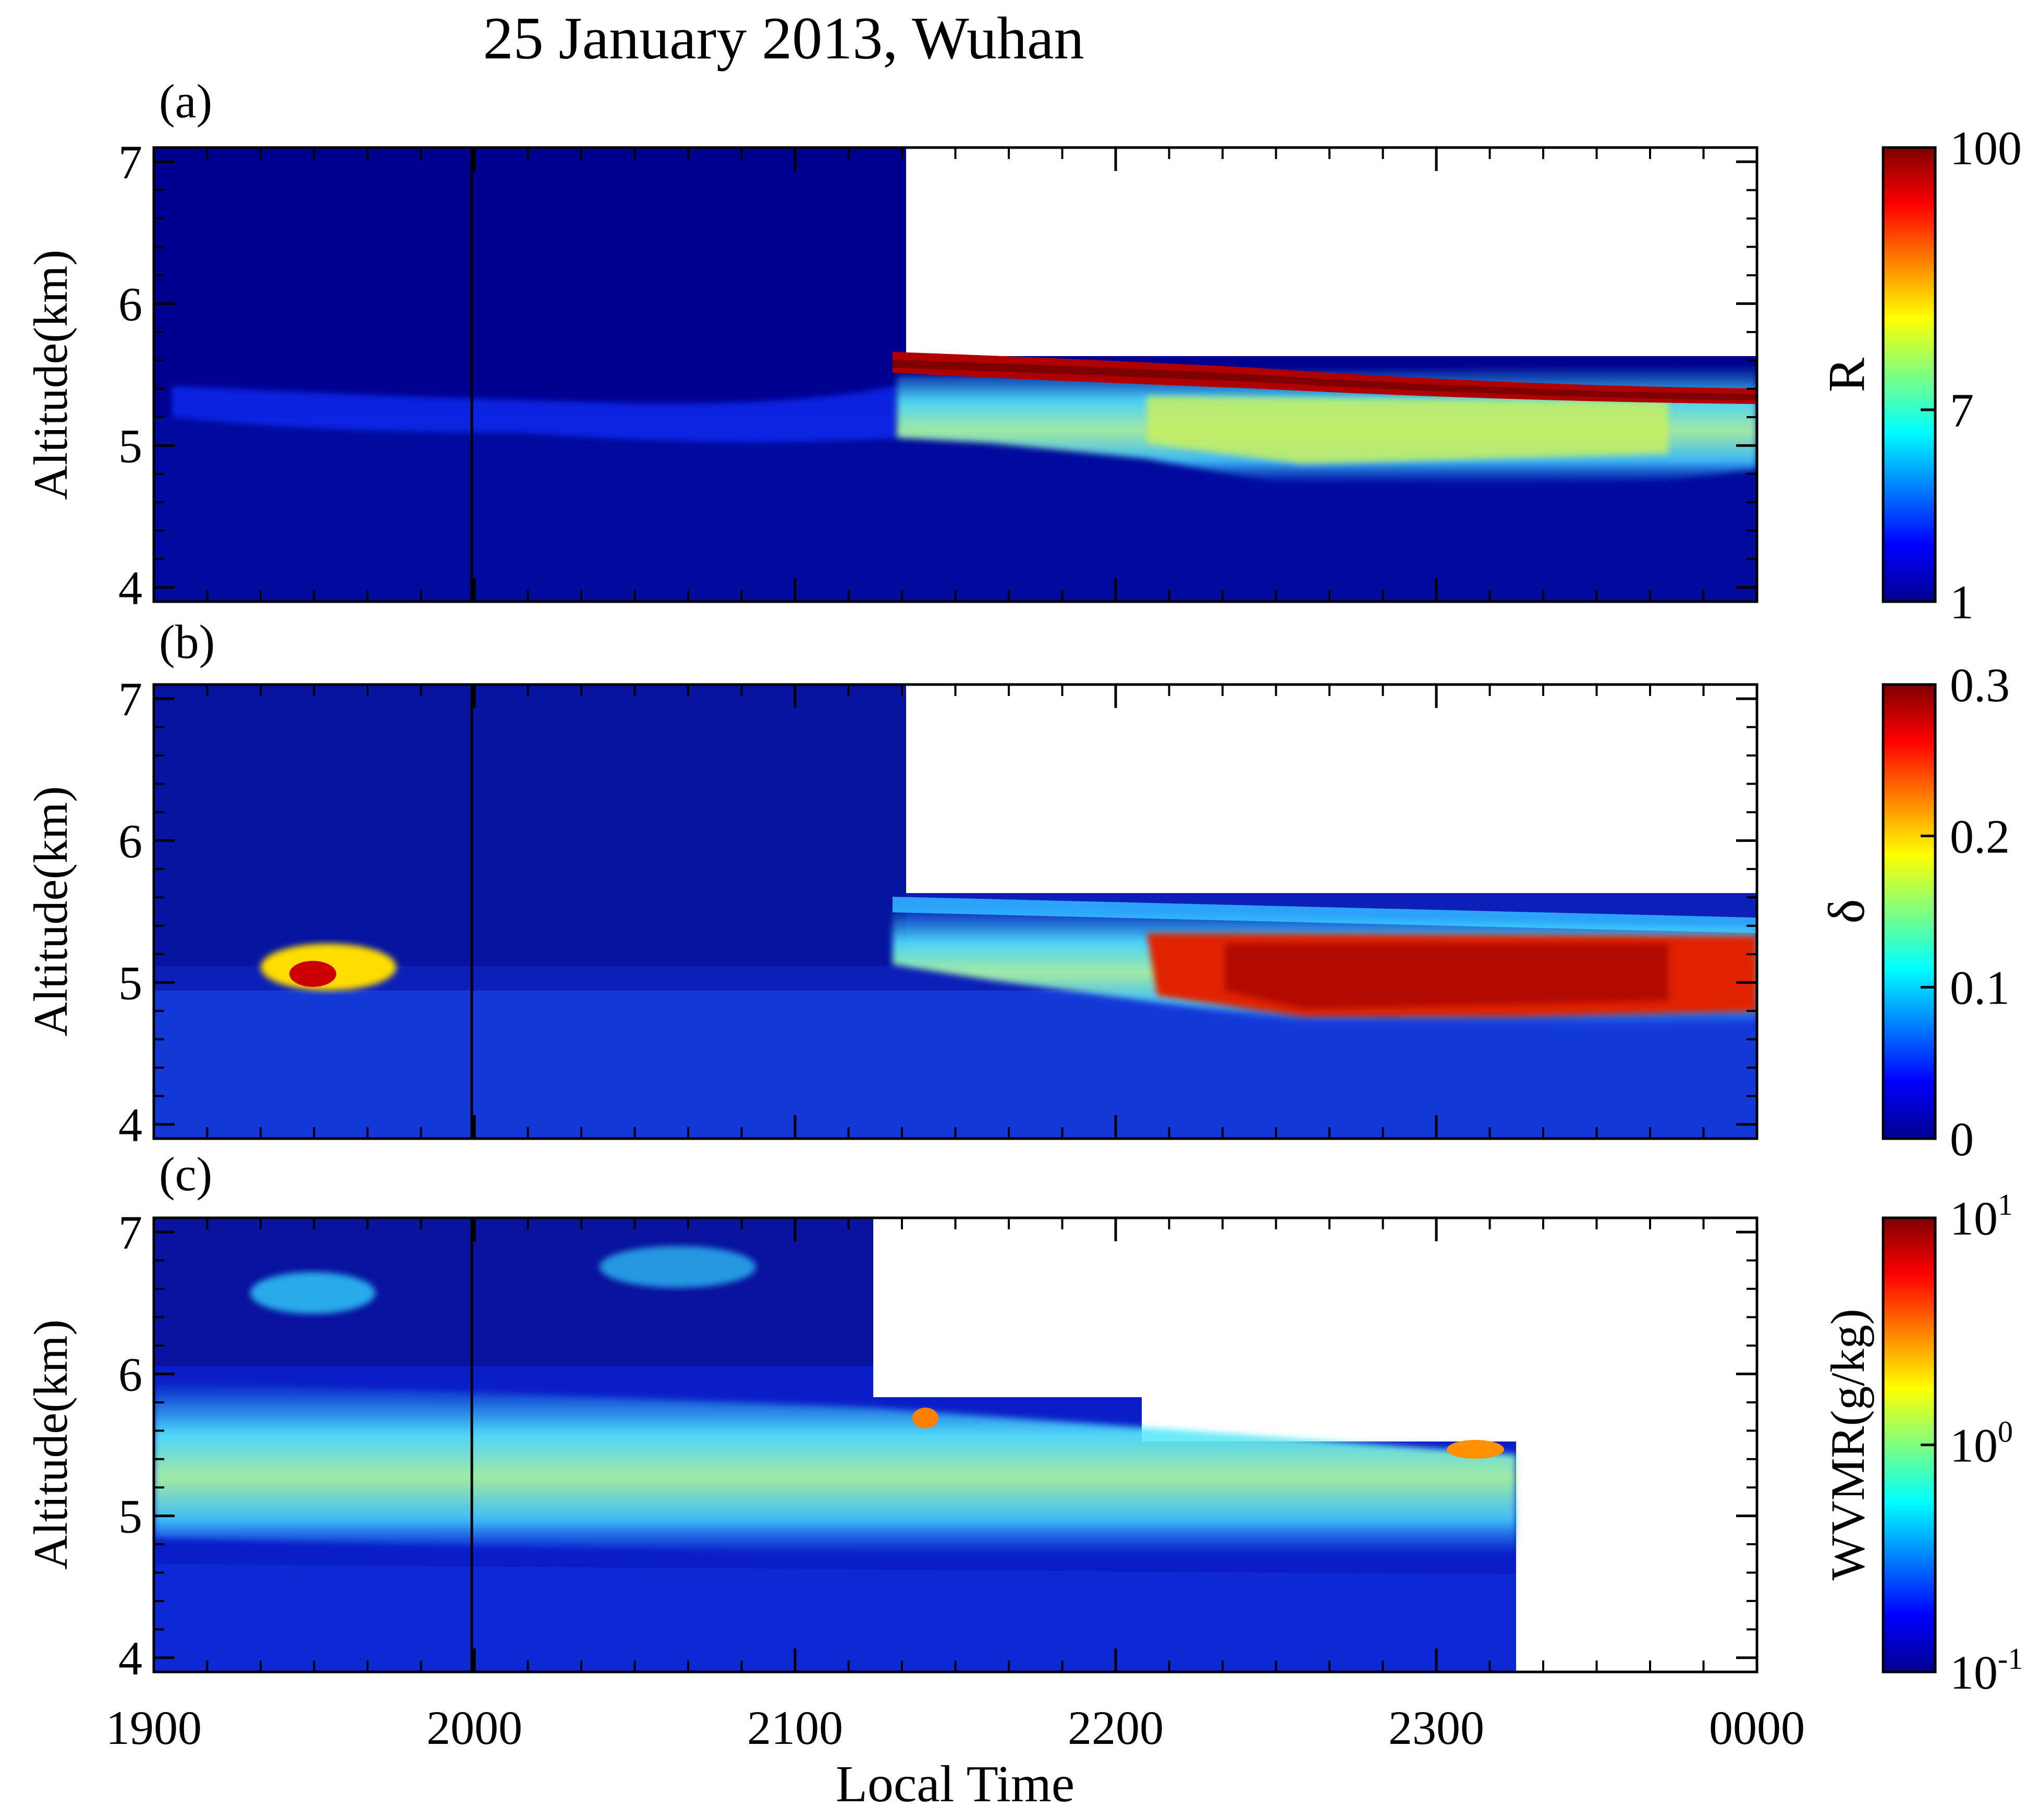 The image size is (2039, 1820). Describe the element at coordinates (312, 974) in the screenshot. I see `panel-b-small-patch-core` at that location.